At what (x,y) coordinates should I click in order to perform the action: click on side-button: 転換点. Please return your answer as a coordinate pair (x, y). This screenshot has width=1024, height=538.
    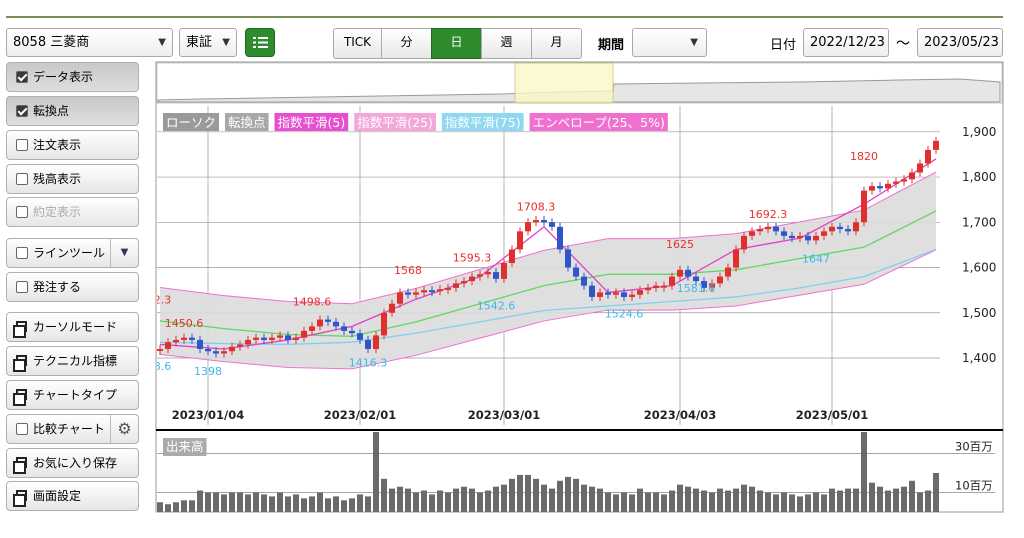
    Looking at the image, I should click on (72, 111).